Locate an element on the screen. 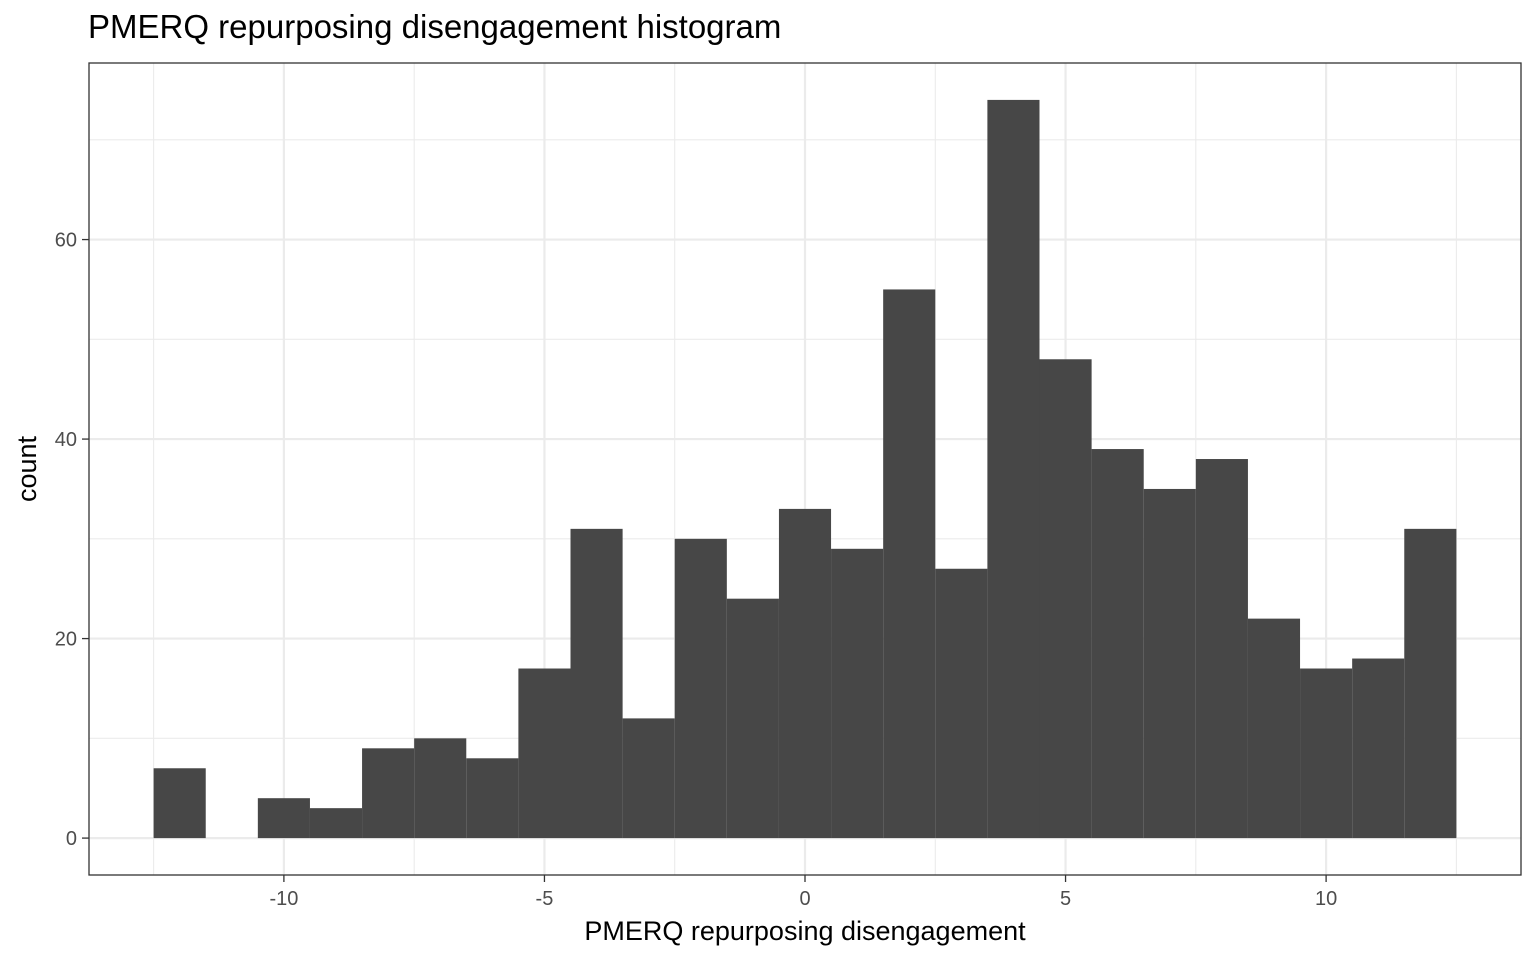  x-tick-label: 5 is located at coordinates (1065, 899).